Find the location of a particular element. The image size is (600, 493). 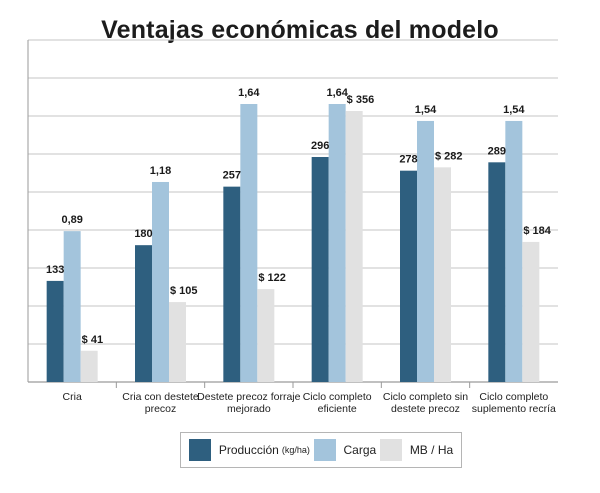

category-label-4: Ciclo completo sin is located at coordinates (425, 397).